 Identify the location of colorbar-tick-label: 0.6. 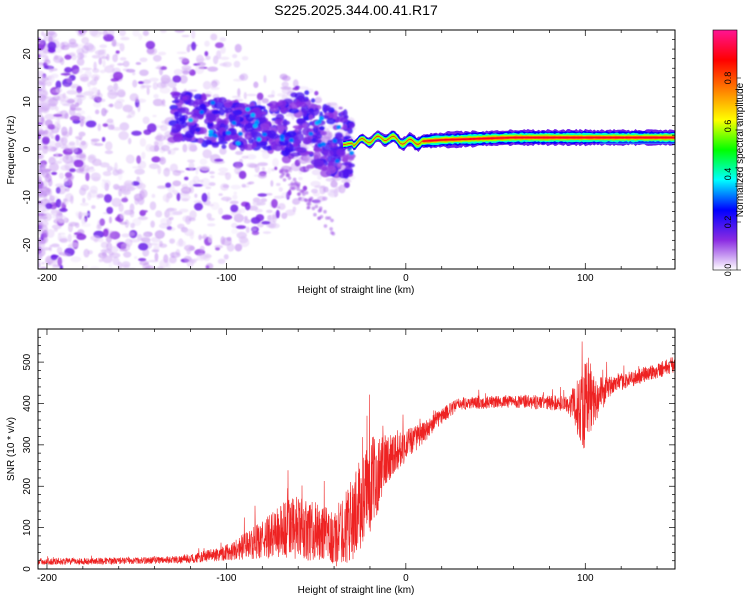
(728, 126).